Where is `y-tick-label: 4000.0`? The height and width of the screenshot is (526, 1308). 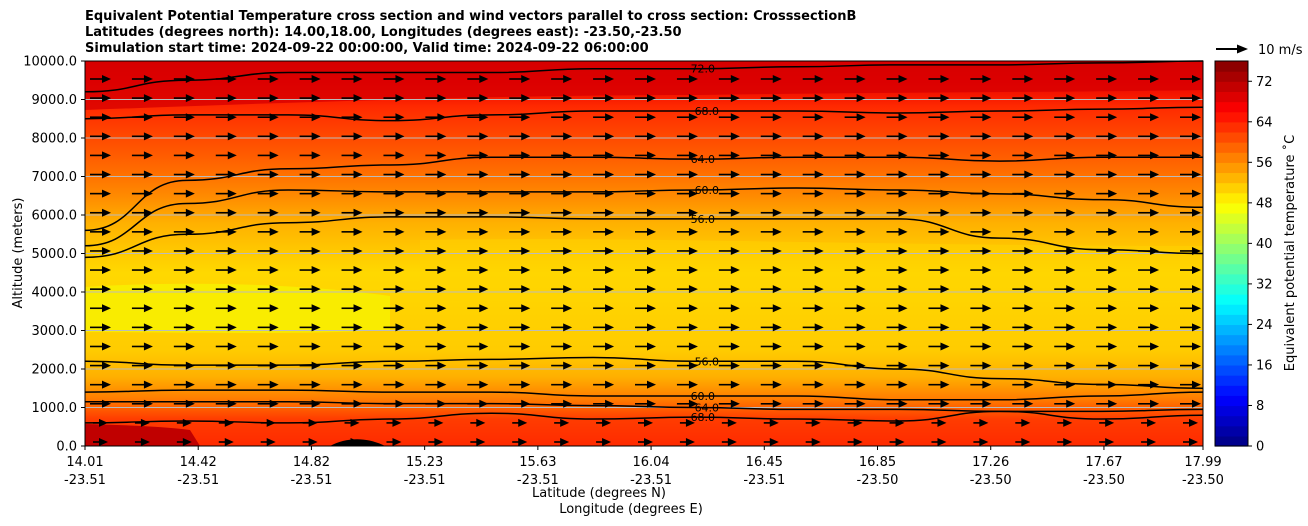
y-tick-label: 4000.0 is located at coordinates (55, 293).